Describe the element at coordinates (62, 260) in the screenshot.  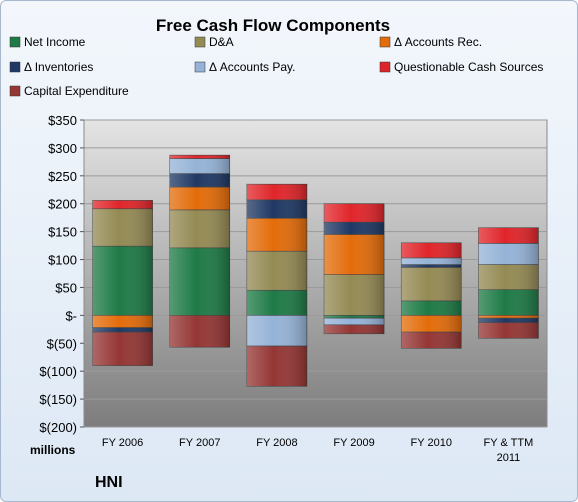
I see `y-tick-label: $100` at that location.